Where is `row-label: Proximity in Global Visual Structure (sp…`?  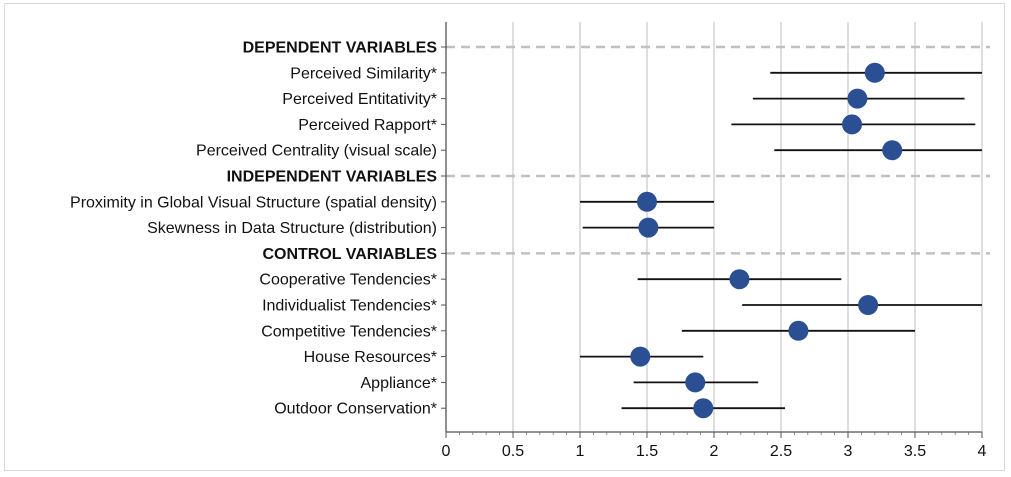 row-label: Proximity in Global Visual Structure (sp… is located at coordinates (253, 202).